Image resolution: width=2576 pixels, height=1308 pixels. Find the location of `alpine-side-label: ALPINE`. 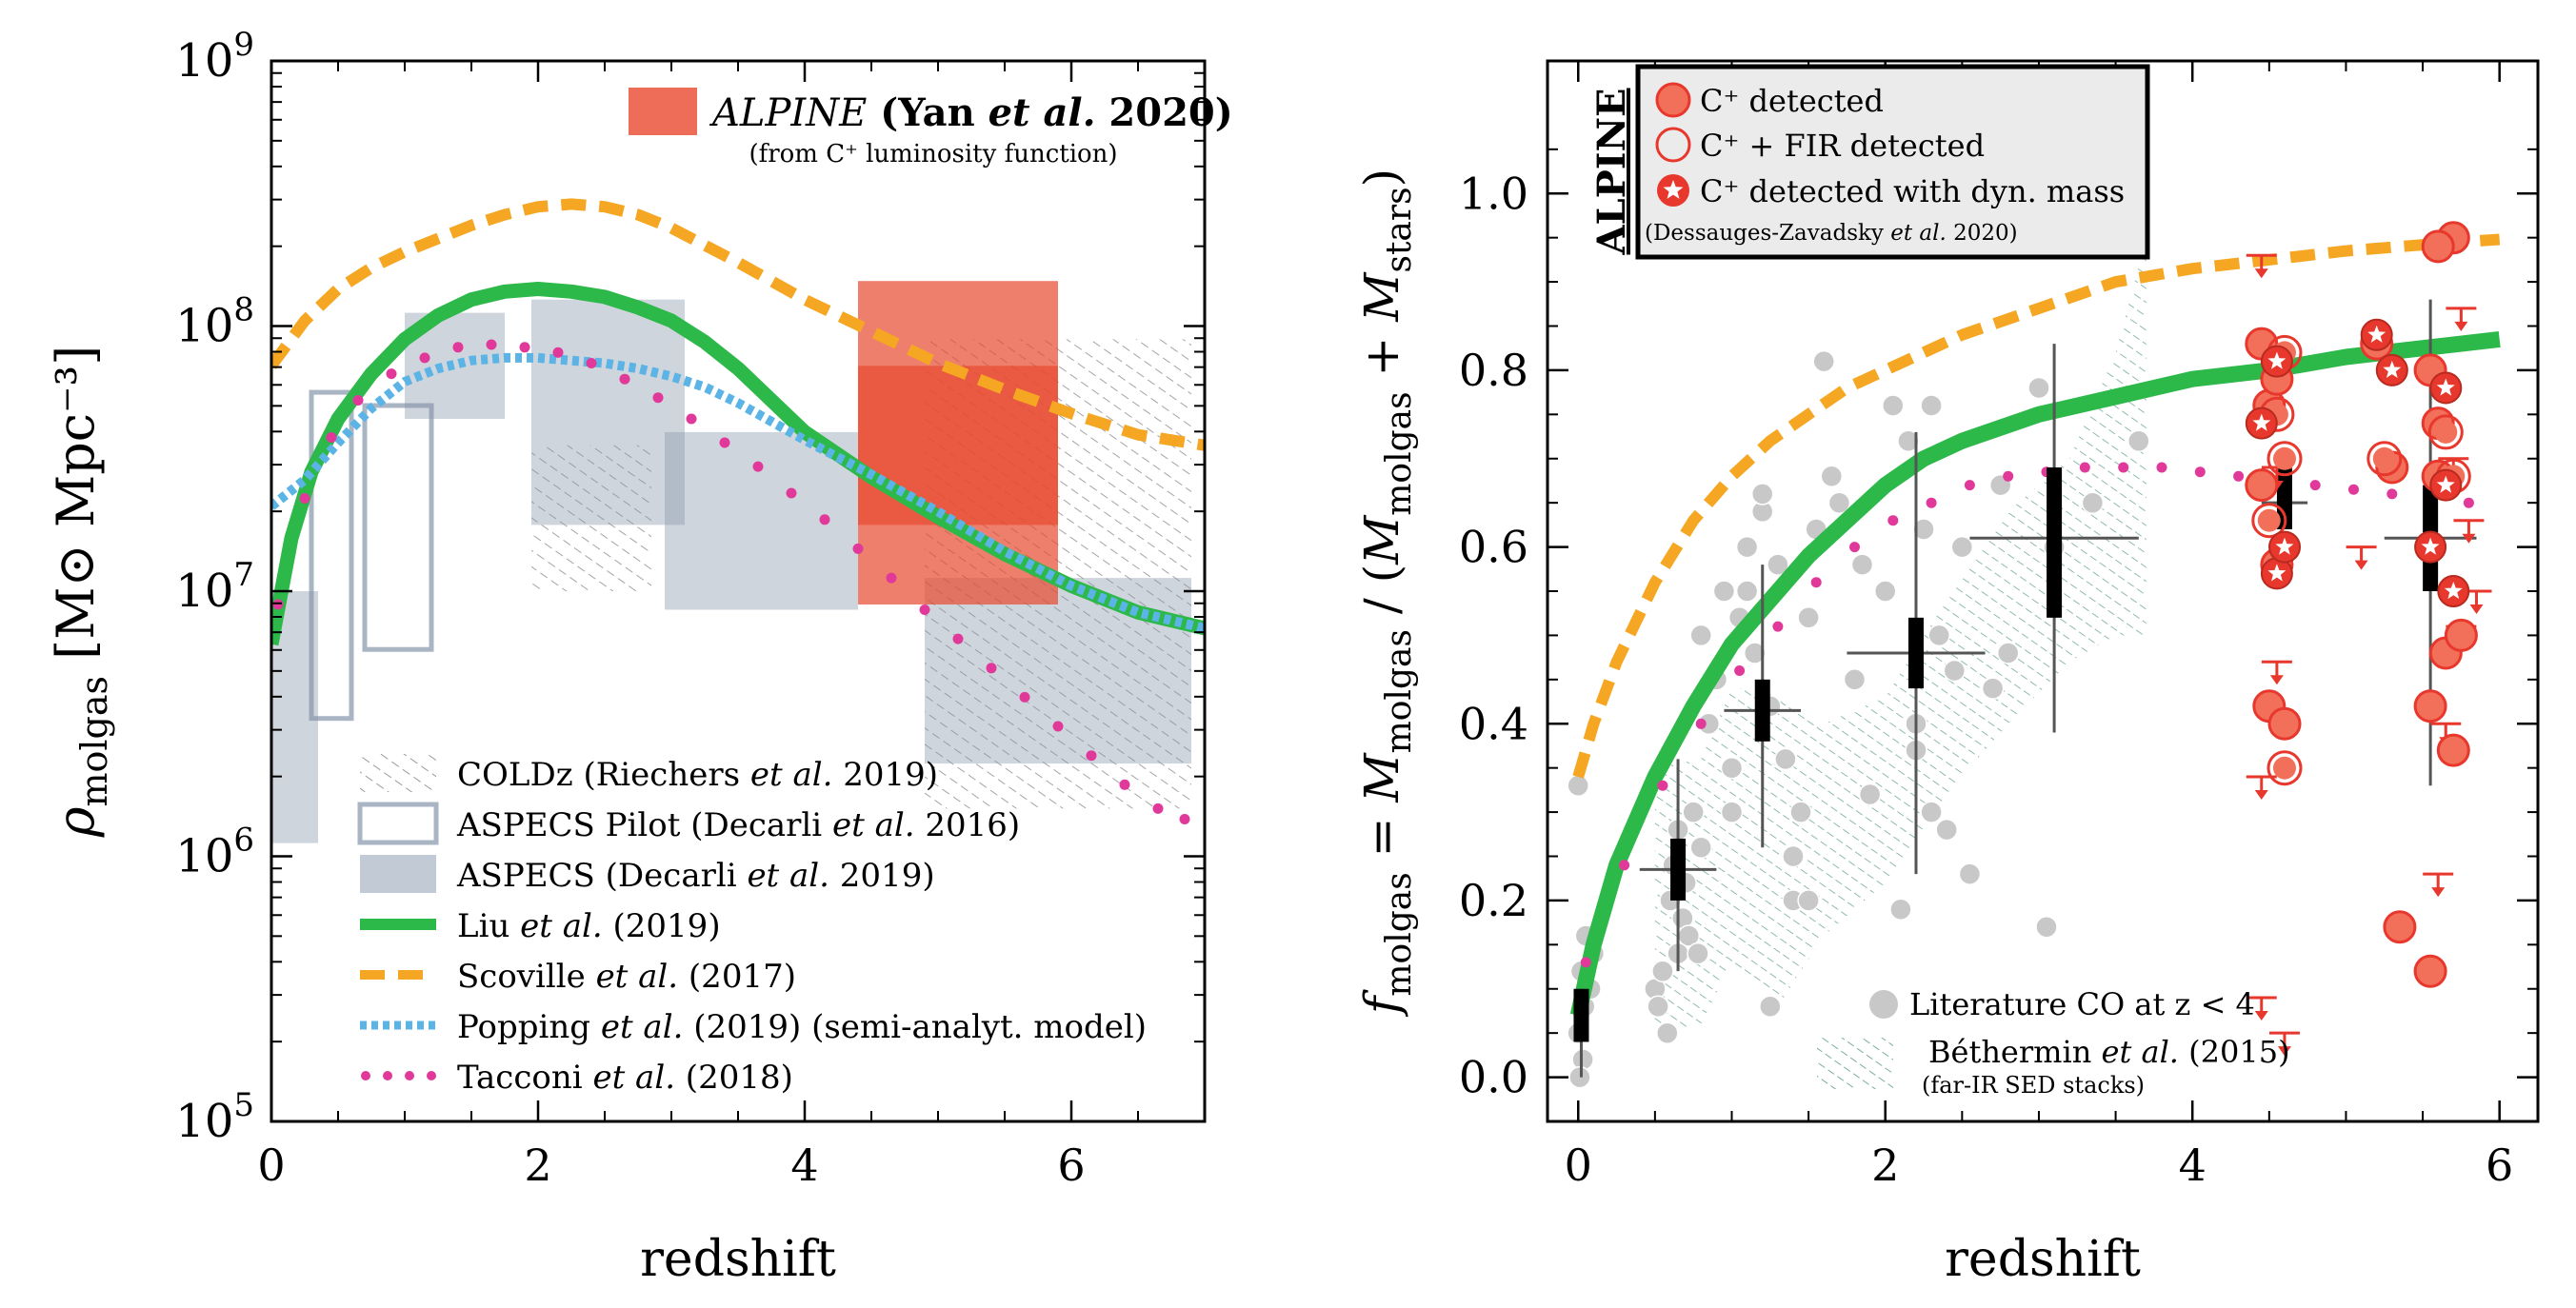

alpine-side-label: ALPINE is located at coordinates (1611, 172).